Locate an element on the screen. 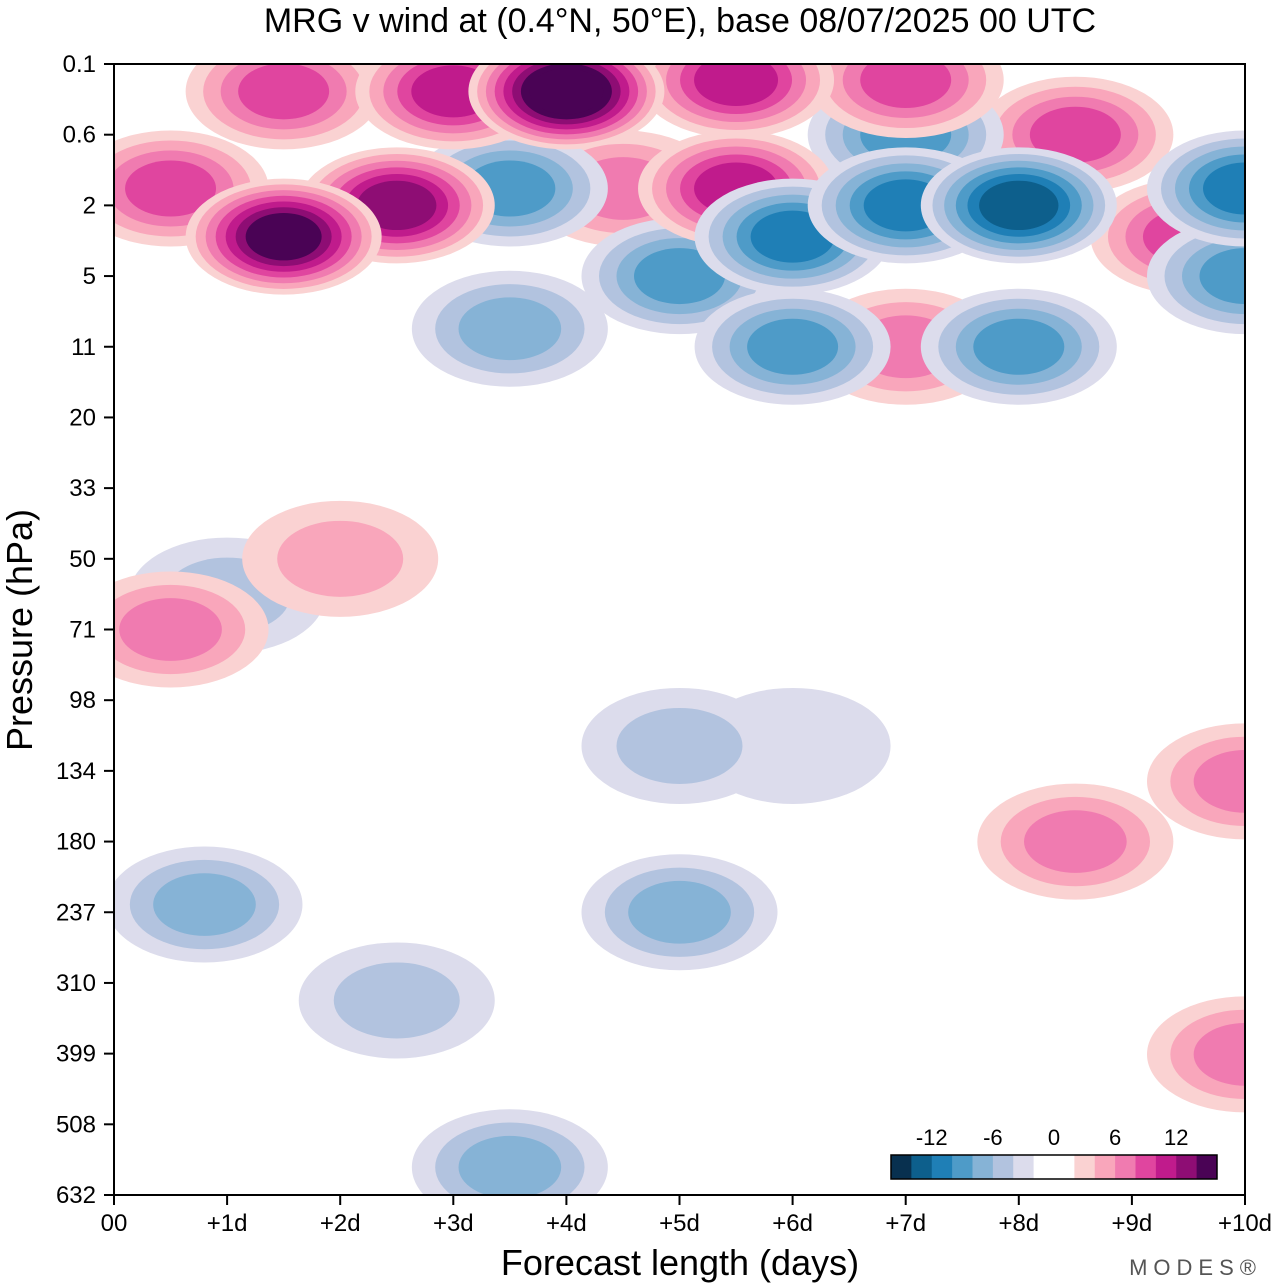  x-tick-label: +1d is located at coordinates (227, 1223).